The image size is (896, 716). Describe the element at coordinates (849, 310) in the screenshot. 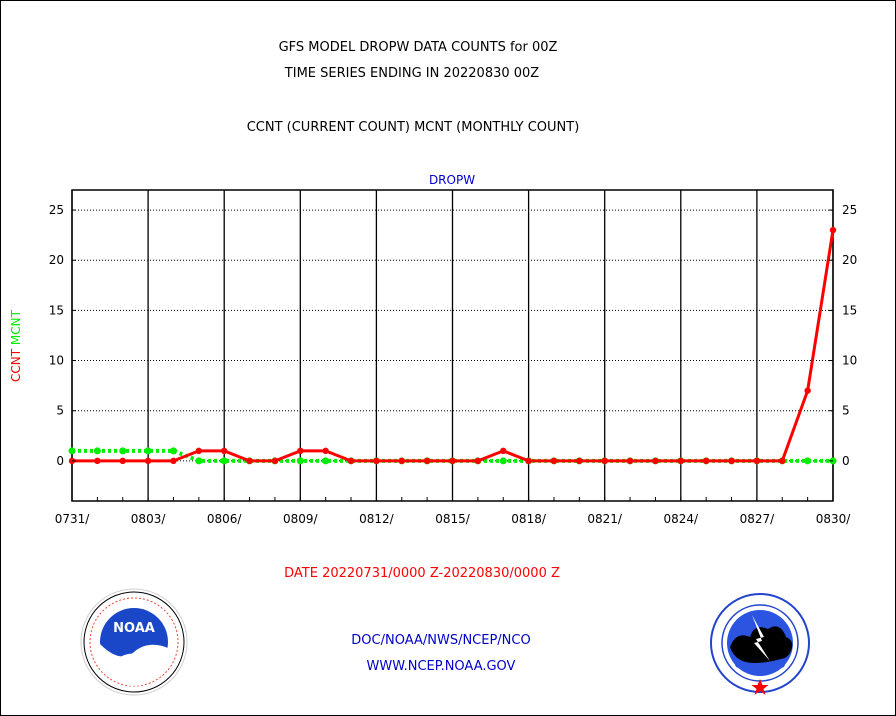

I see `y-tick-label-right: 15` at that location.